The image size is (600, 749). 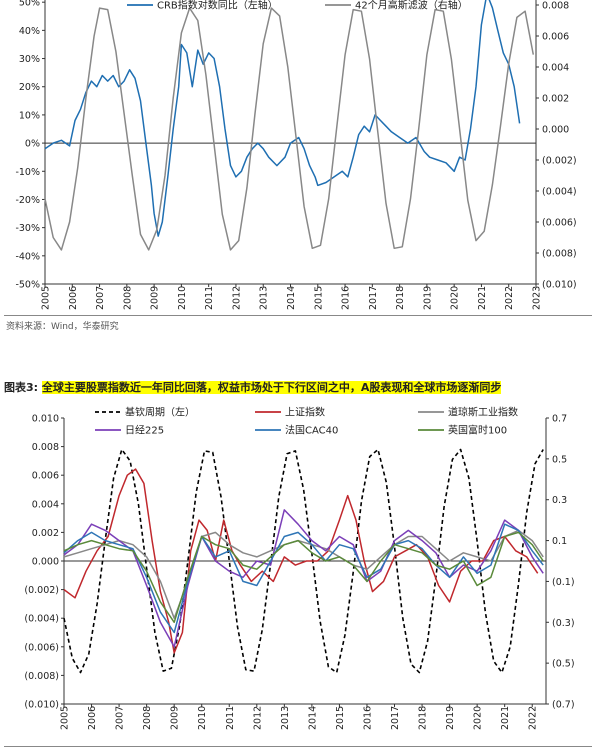 What do you see at coordinates (27, 256) in the screenshot?
I see `y-left-tick-label: -40%` at bounding box center [27, 256].